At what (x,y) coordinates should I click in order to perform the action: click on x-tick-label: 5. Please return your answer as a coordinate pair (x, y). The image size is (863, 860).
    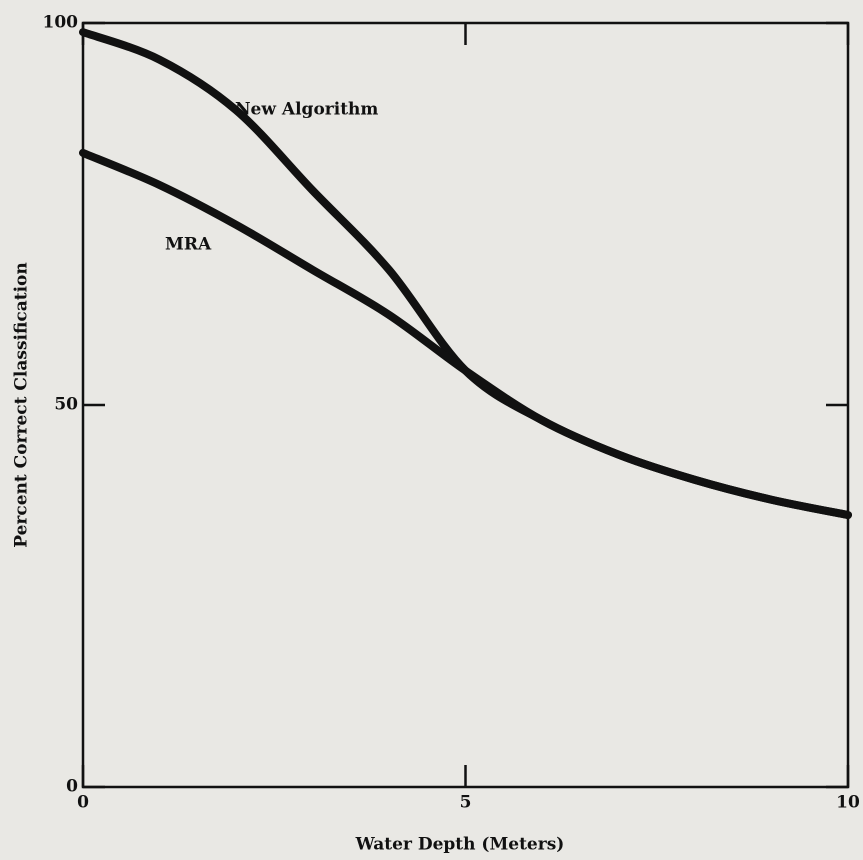
    Looking at the image, I should click on (466, 803).